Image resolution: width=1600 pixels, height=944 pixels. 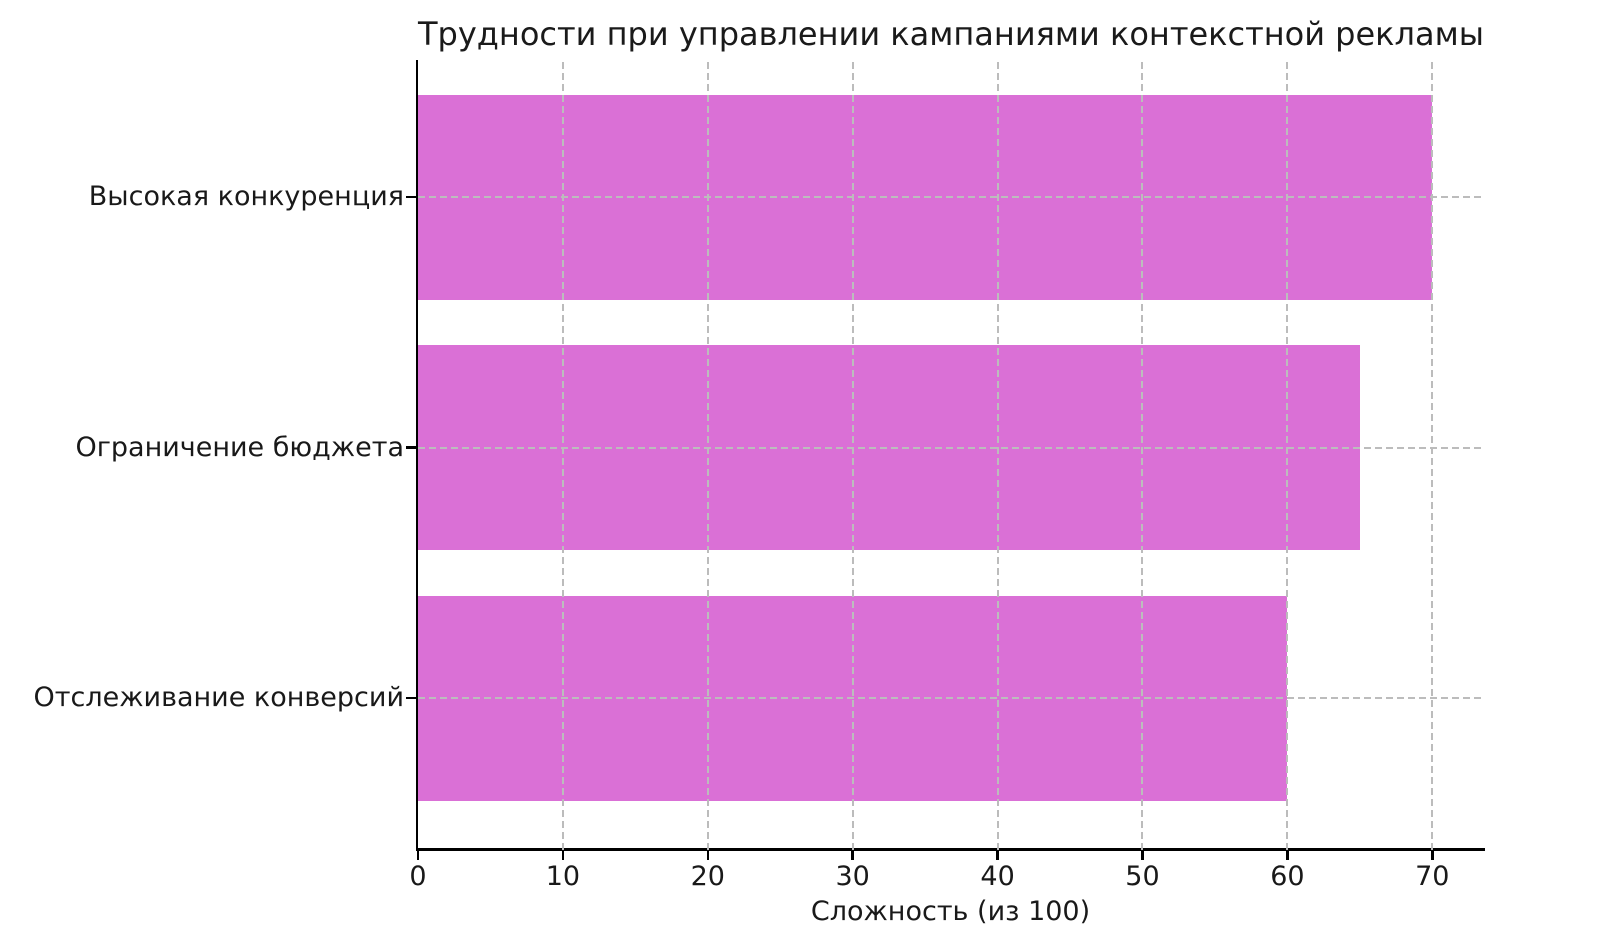 I want to click on x-tick-label: 60, so click(x=1287, y=876).